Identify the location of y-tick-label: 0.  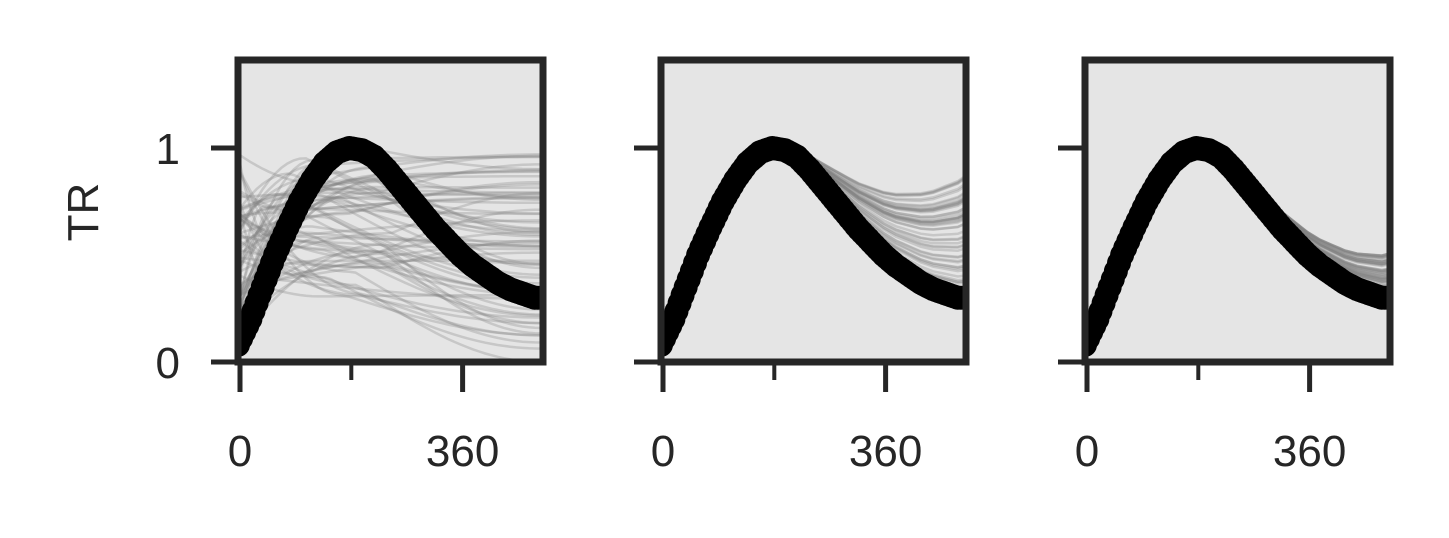
(168, 363).